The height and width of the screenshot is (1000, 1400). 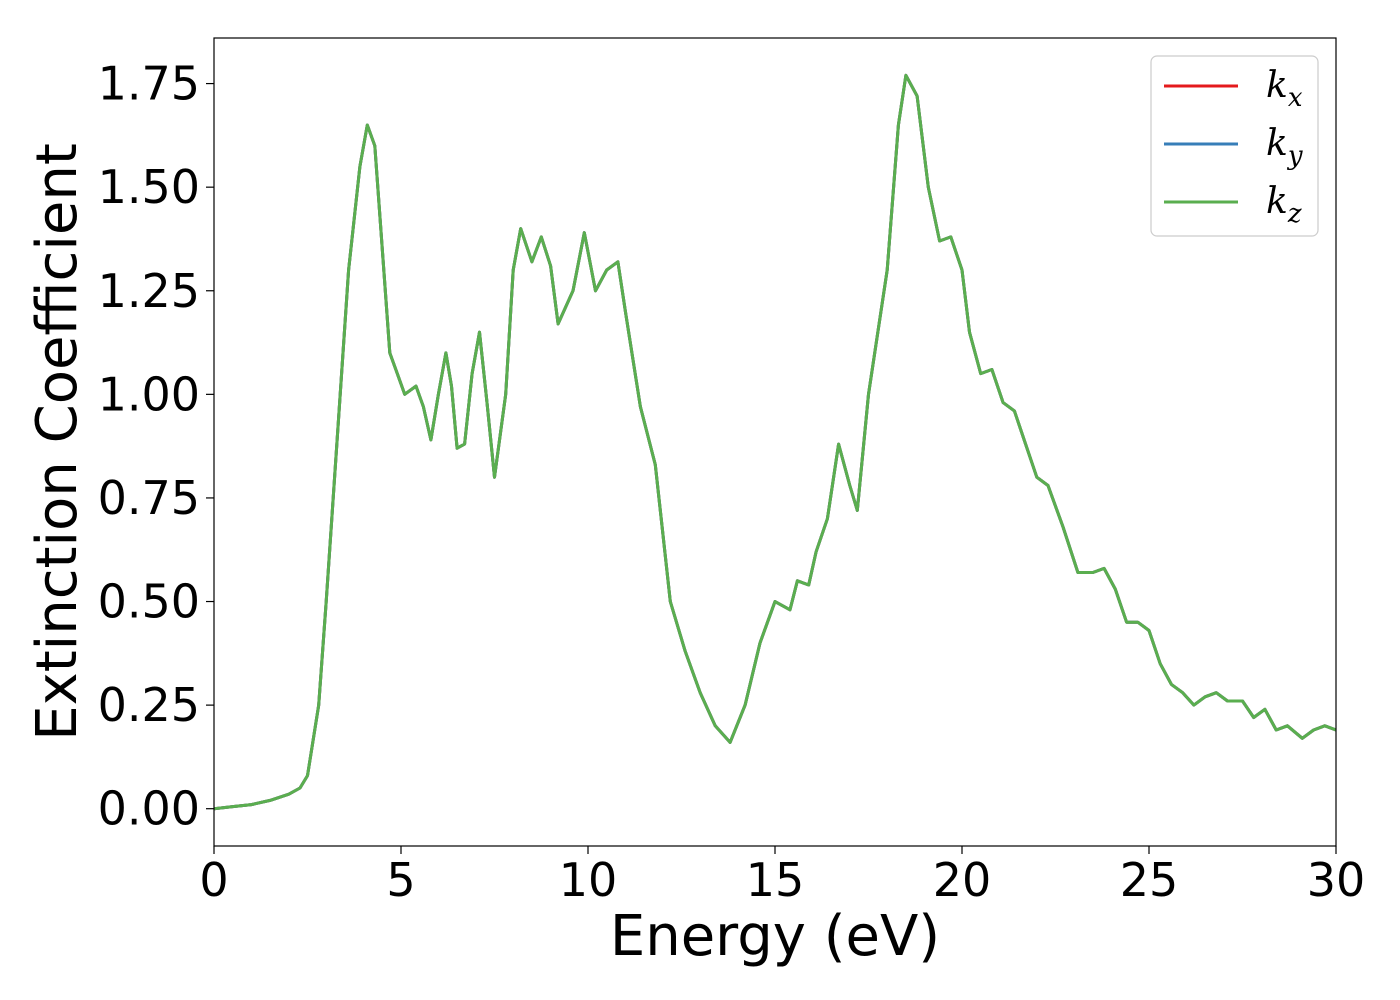 I want to click on y-tick-label: 1.50, so click(x=149, y=187).